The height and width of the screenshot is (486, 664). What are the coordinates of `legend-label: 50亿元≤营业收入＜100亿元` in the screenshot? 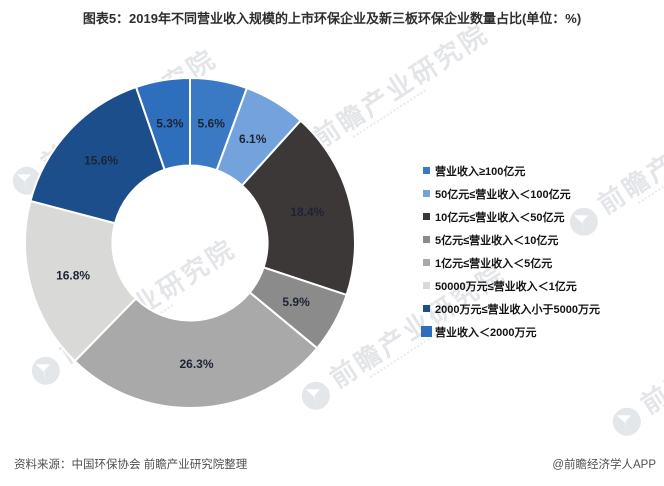 It's located at (503, 194).